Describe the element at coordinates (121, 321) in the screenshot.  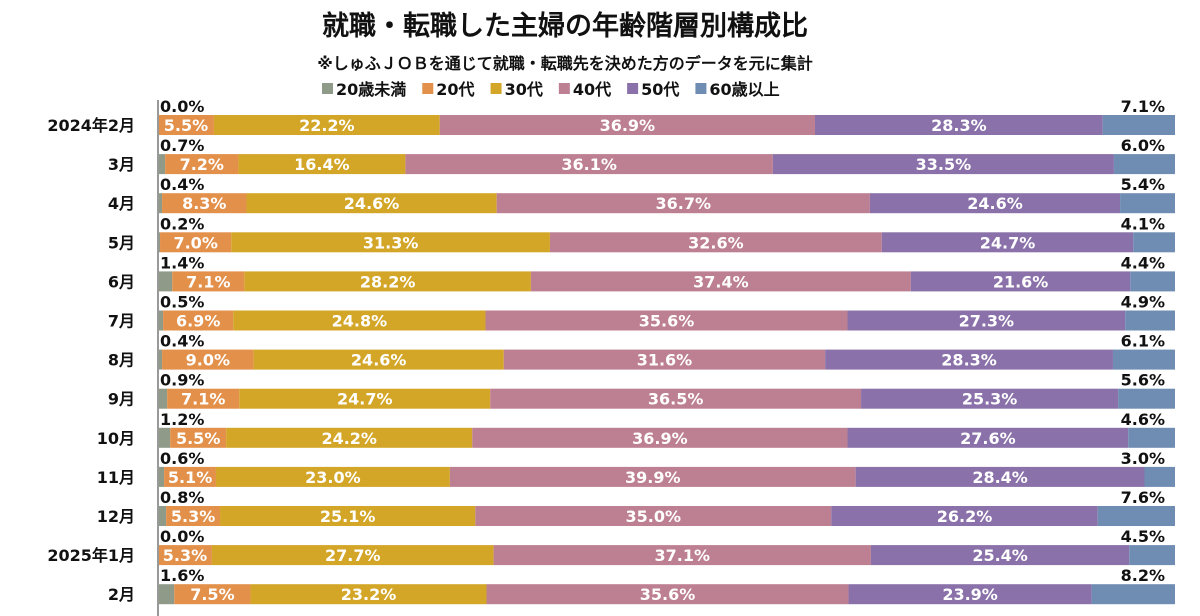
I see `category-label: 7月` at that location.